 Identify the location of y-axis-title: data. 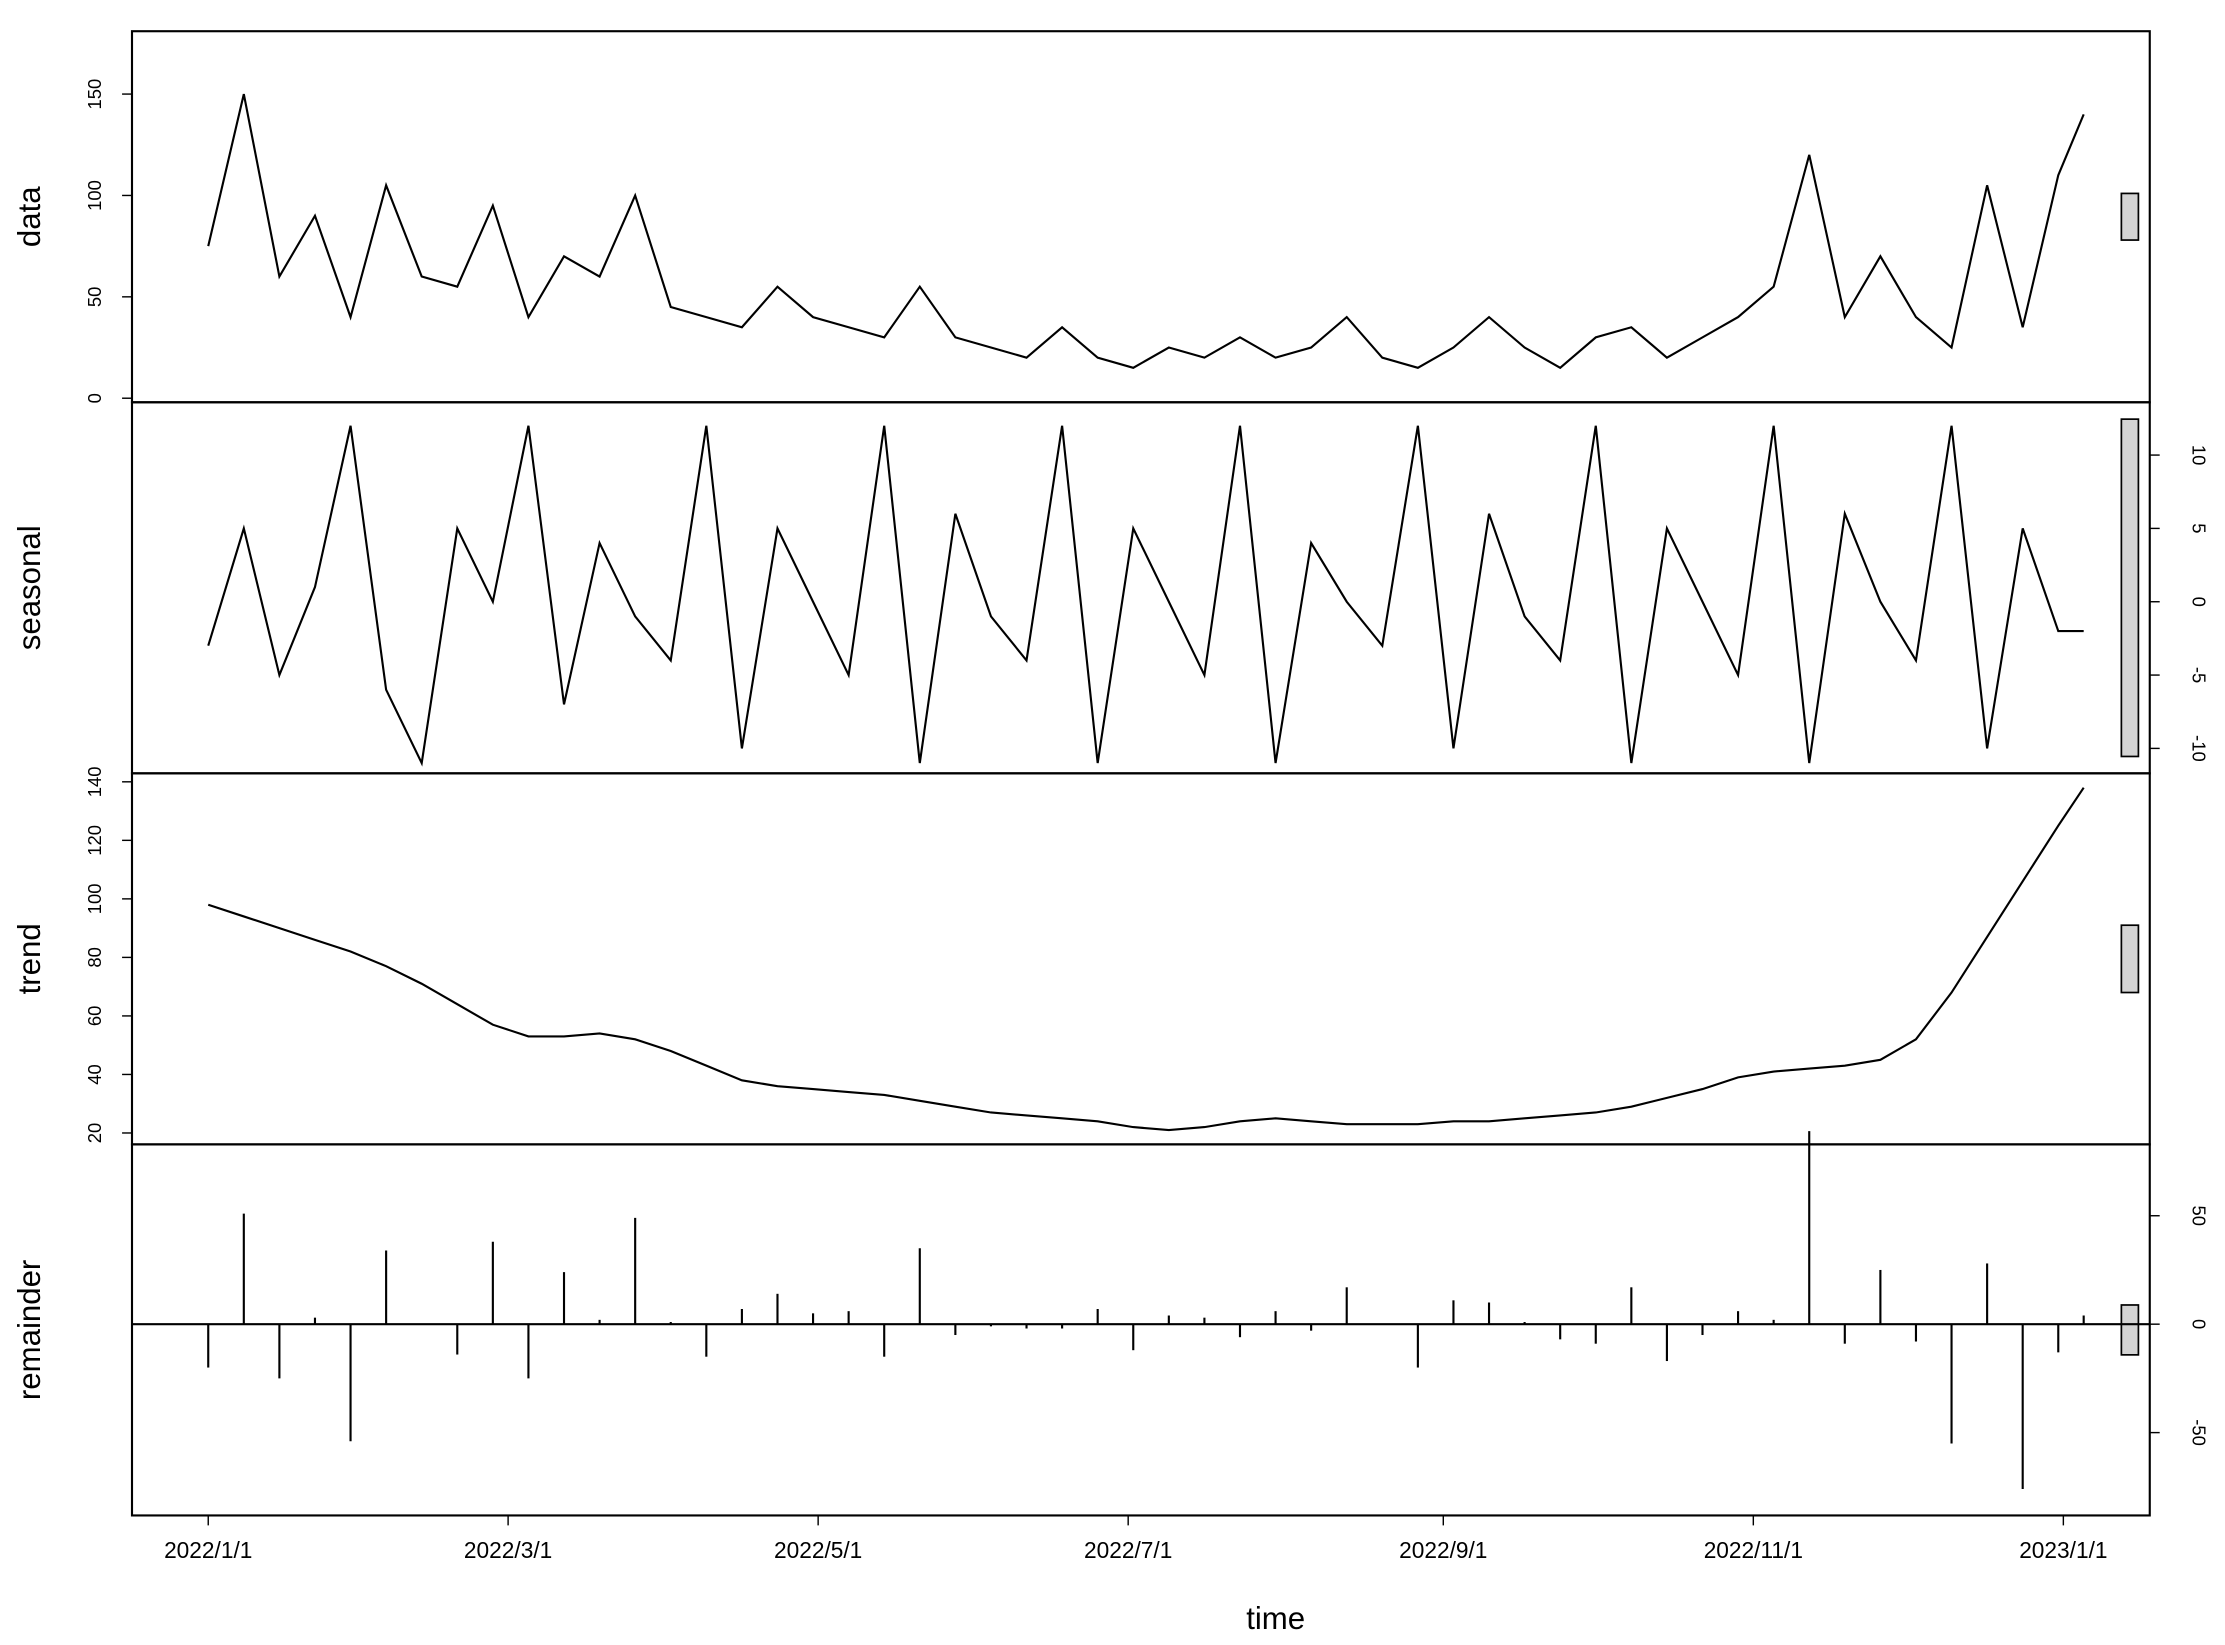
(29, 216).